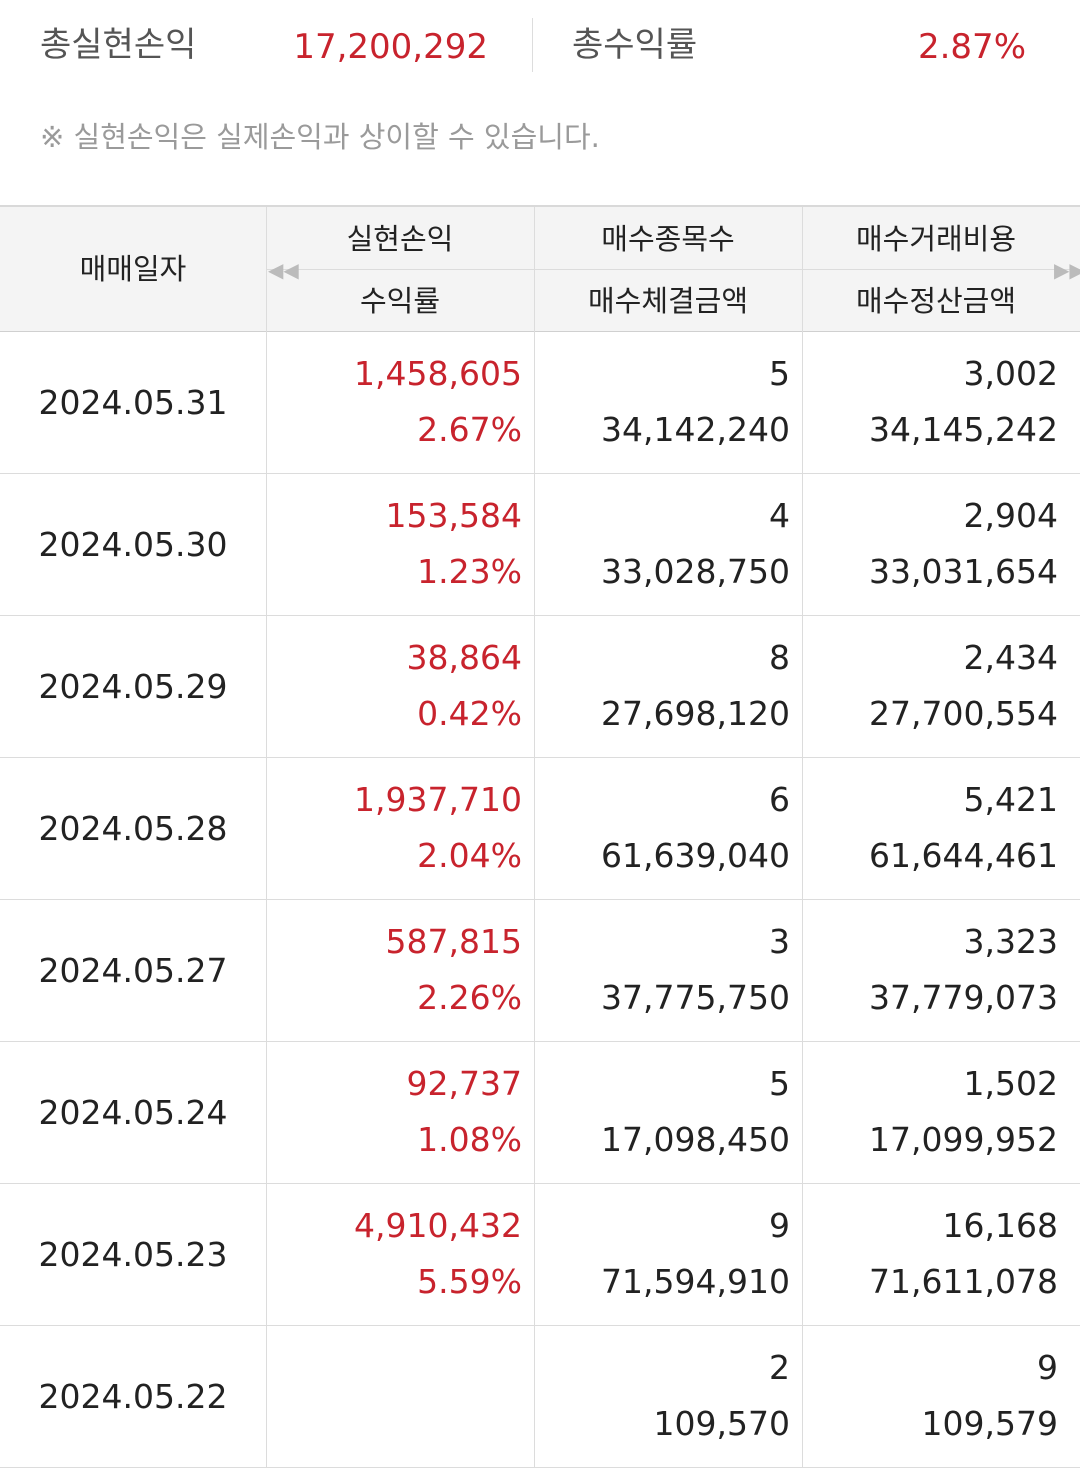 Image resolution: width=1080 pixels, height=1468 pixels. What do you see at coordinates (390, 47) in the screenshot?
I see `total-realized-value: 17,200,292` at bounding box center [390, 47].